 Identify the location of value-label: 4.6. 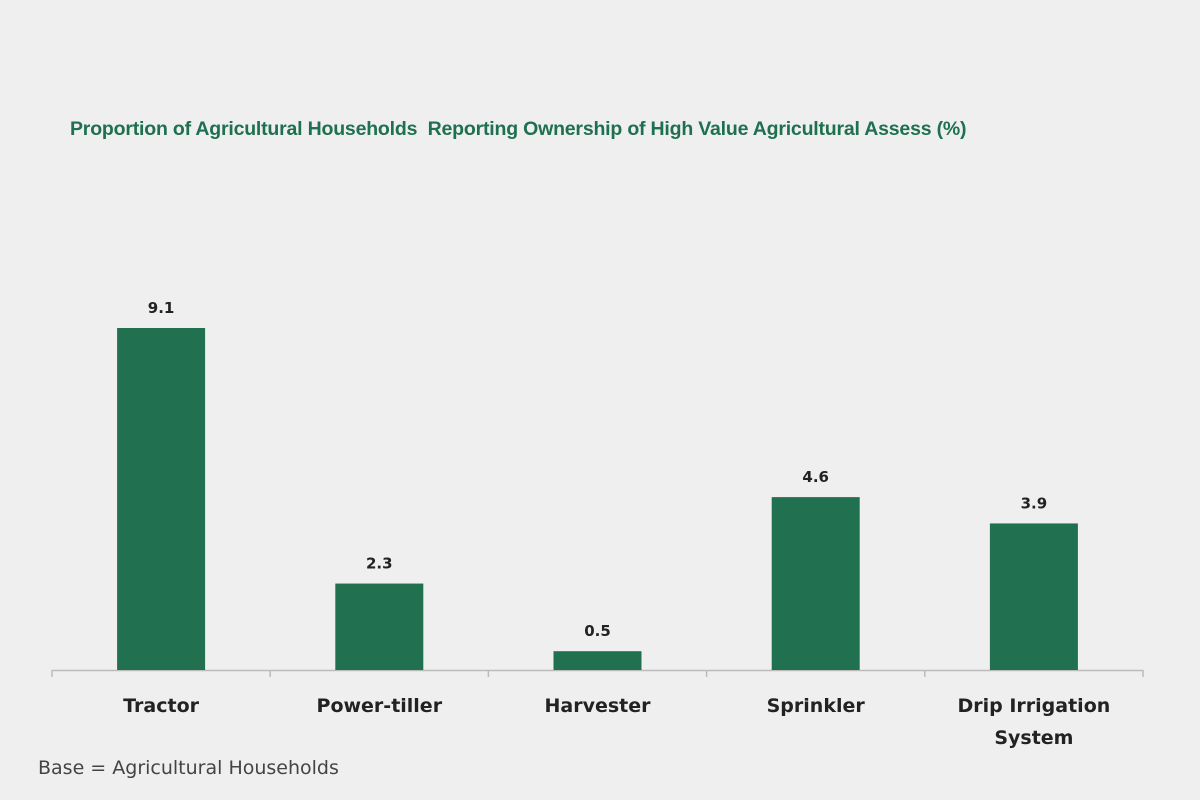
(815, 477).